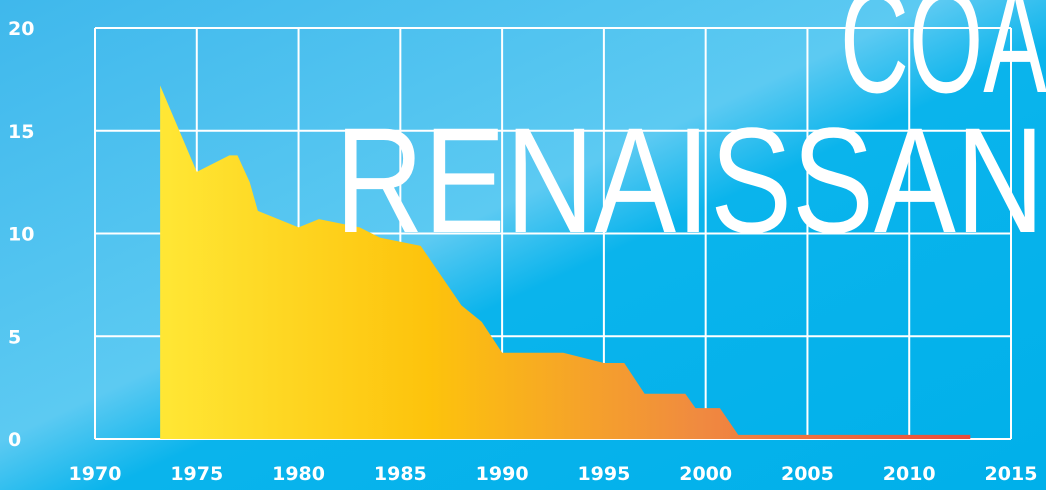 The width and height of the screenshot is (1046, 490). What do you see at coordinates (603, 474) in the screenshot?
I see `x-tick-label: 1995` at bounding box center [603, 474].